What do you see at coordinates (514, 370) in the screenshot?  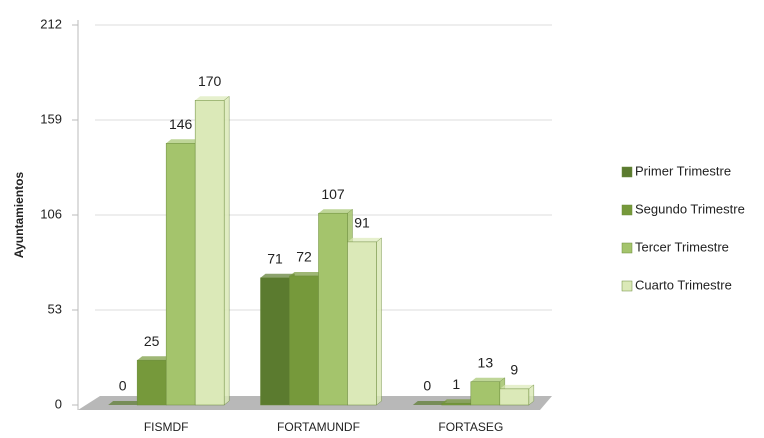 I see `data-label: 9` at bounding box center [514, 370].